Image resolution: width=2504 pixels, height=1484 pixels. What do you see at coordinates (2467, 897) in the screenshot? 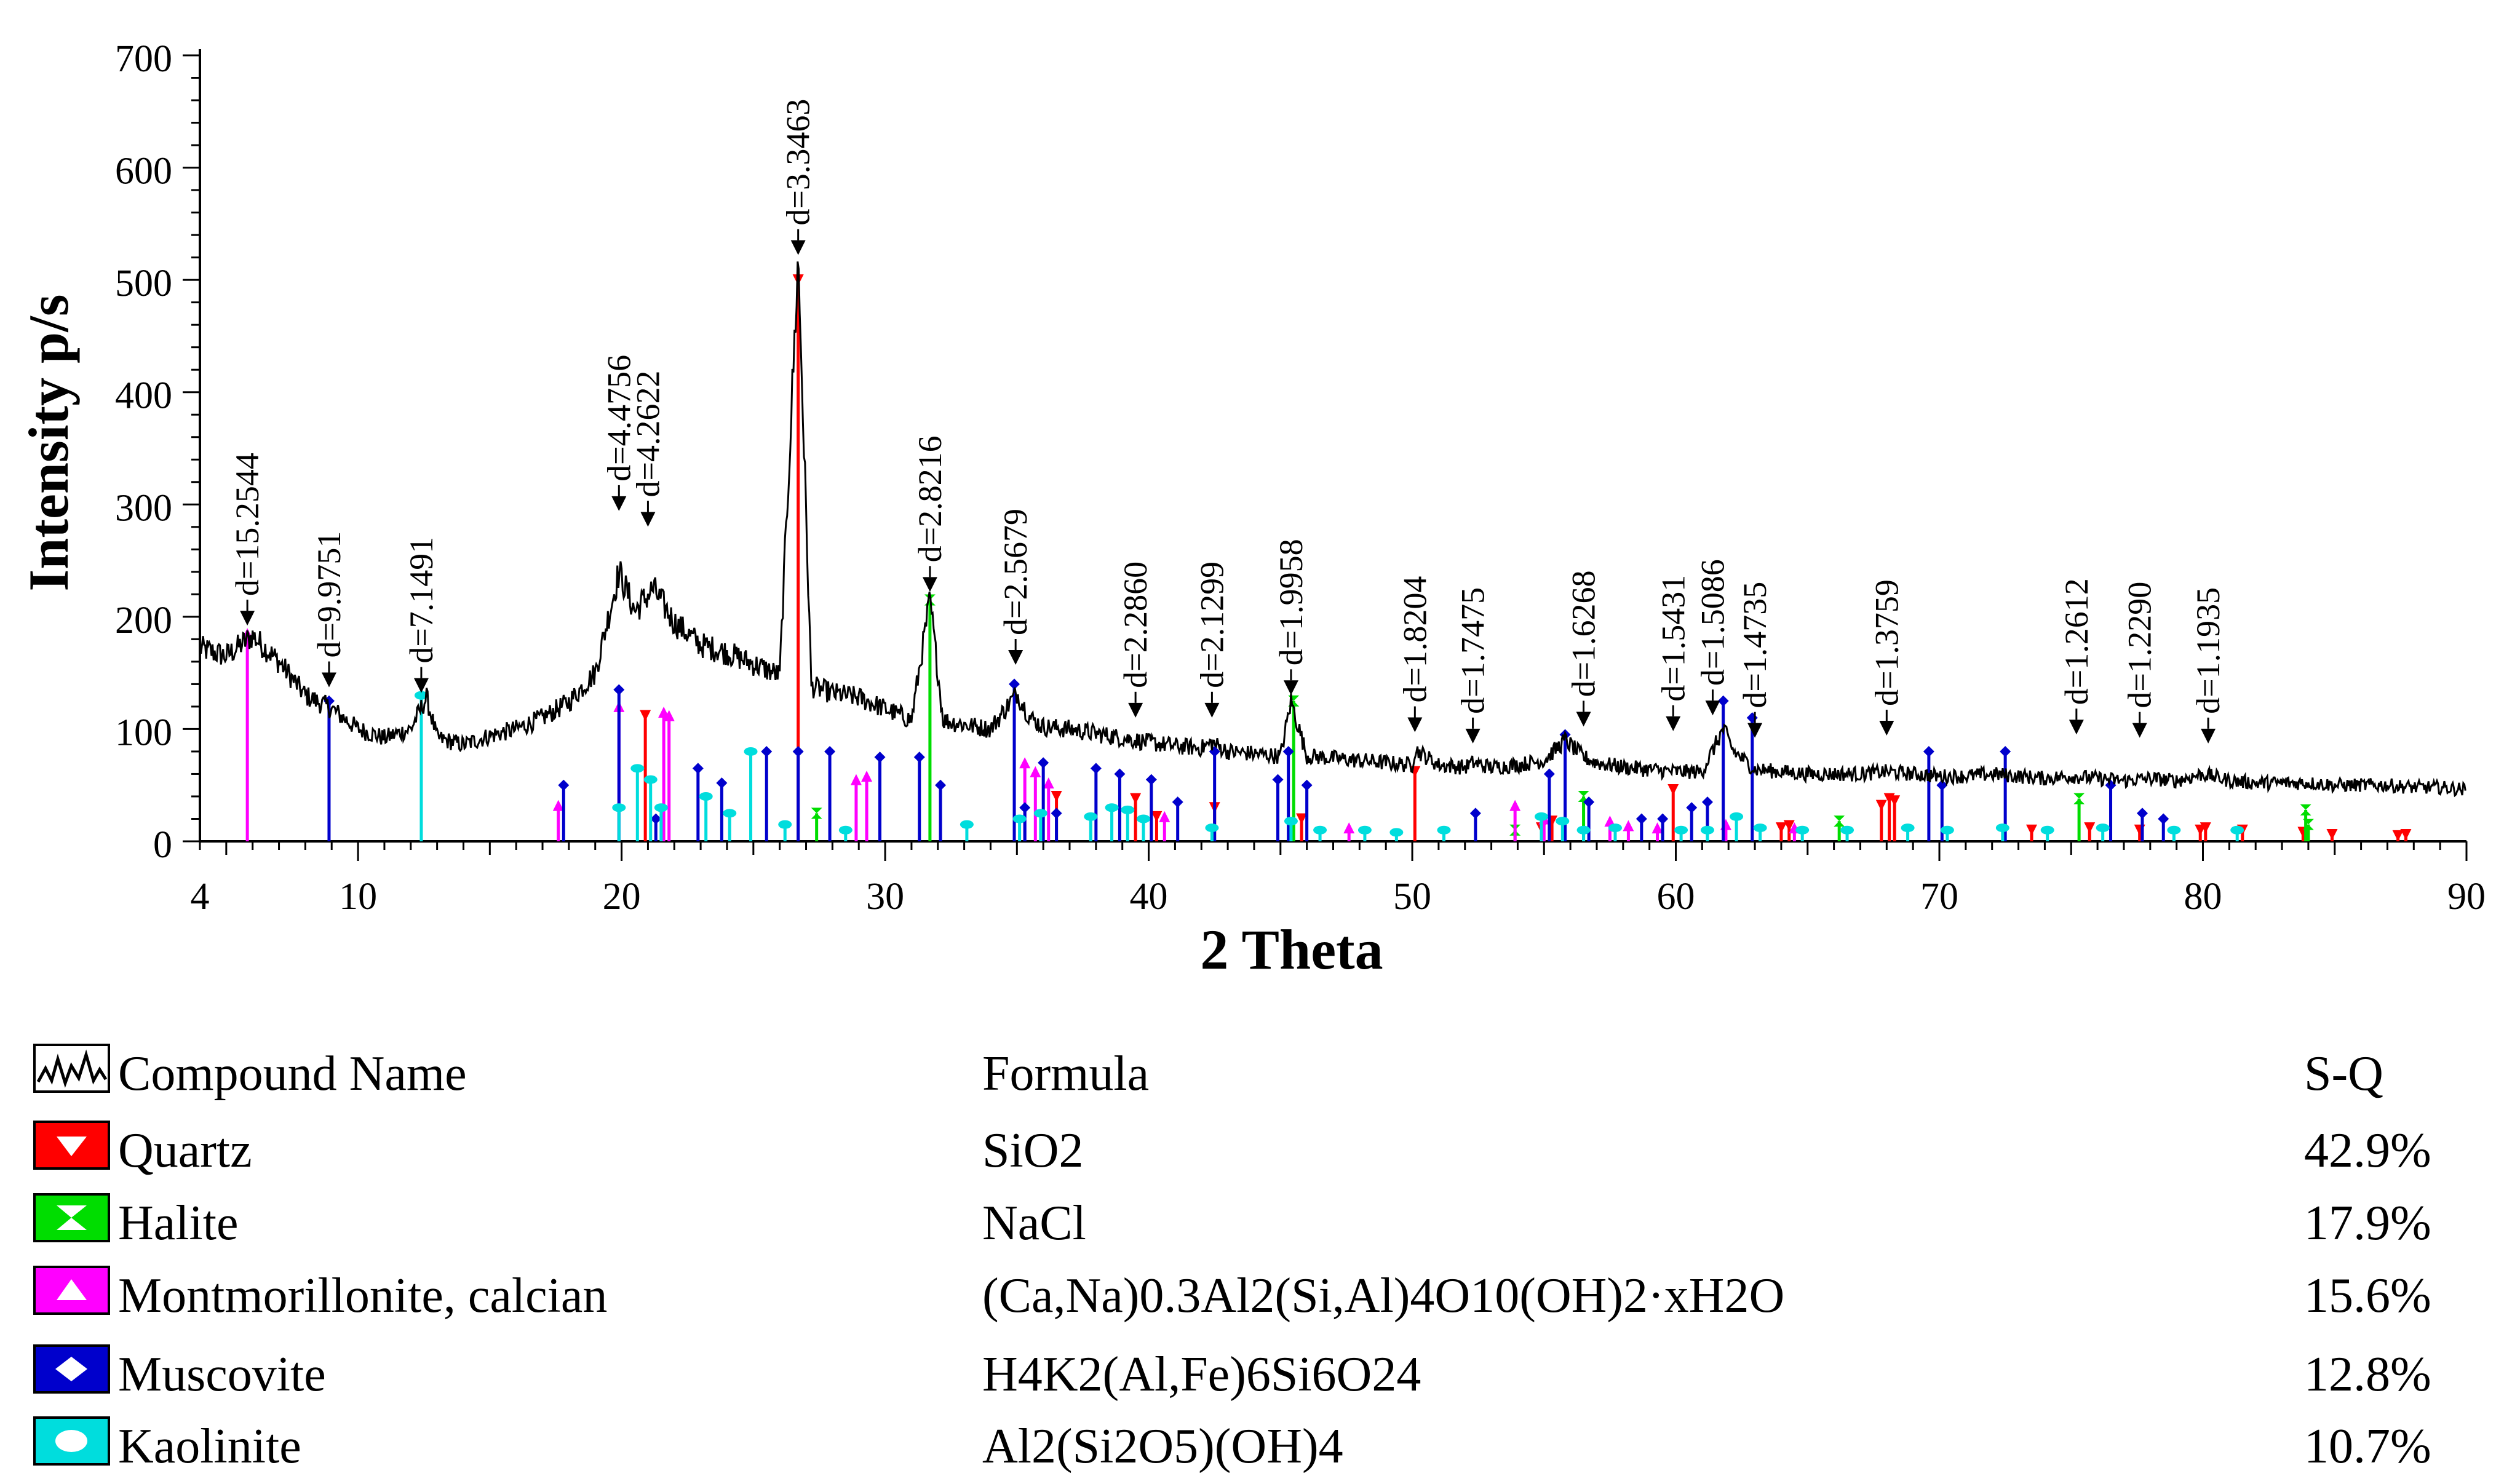
I see `x-tick-label: 90` at bounding box center [2467, 897].